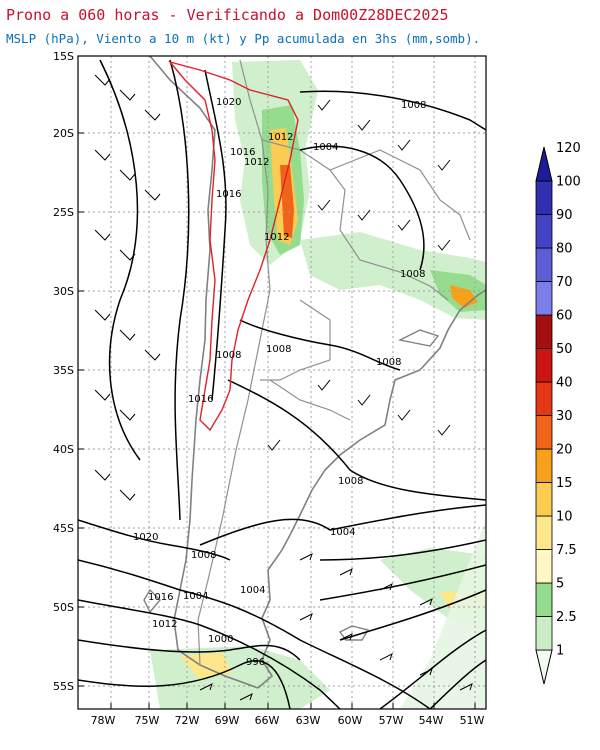 The width and height of the screenshot is (600, 750). What do you see at coordinates (227, 720) in the screenshot?
I see `lon-label: 69W` at bounding box center [227, 720].